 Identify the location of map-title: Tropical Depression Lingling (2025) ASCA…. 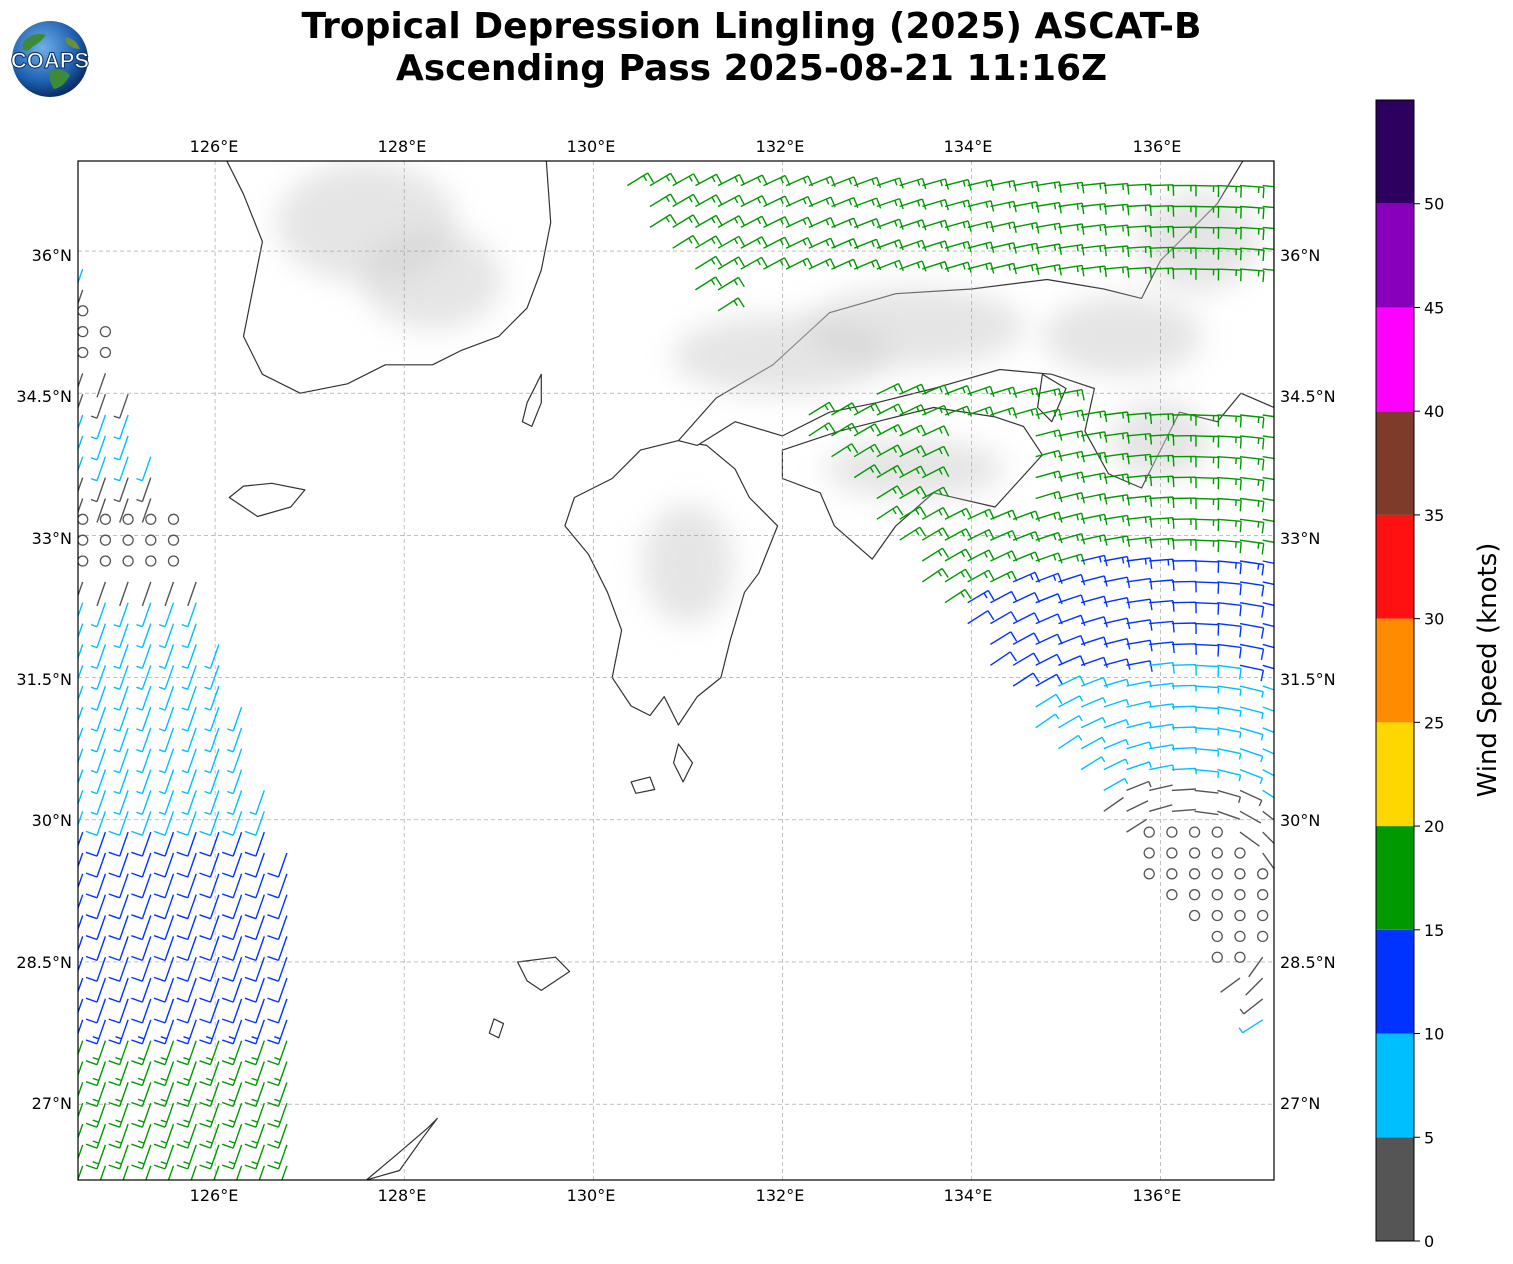
(756, 48).